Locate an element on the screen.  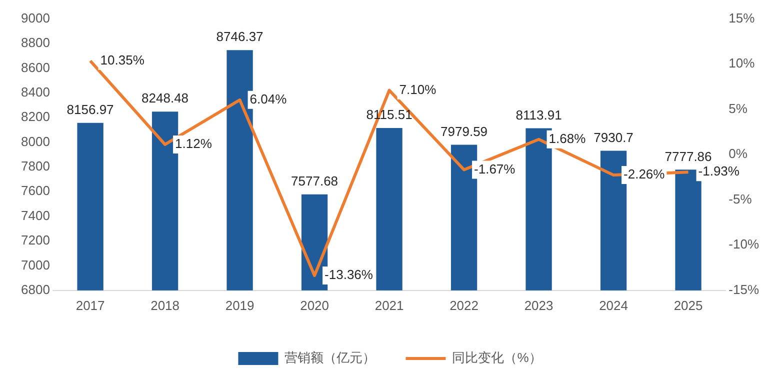
data-label: 1.68% is located at coordinates (567, 138).